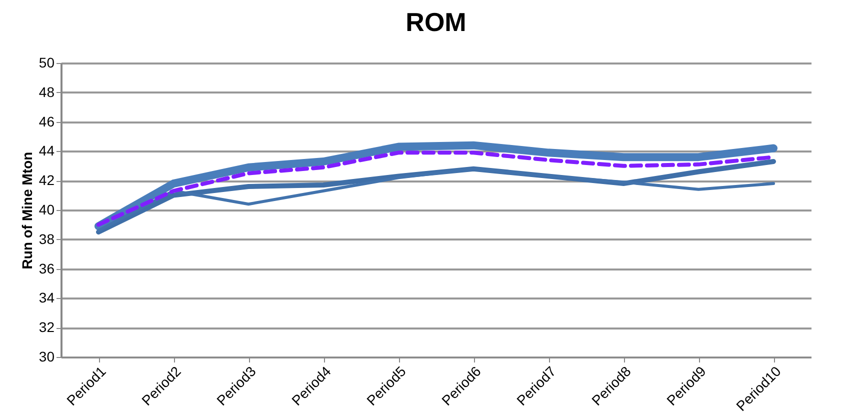  What do you see at coordinates (46, 356) in the screenshot?
I see `y-tick-label: 30` at bounding box center [46, 356].